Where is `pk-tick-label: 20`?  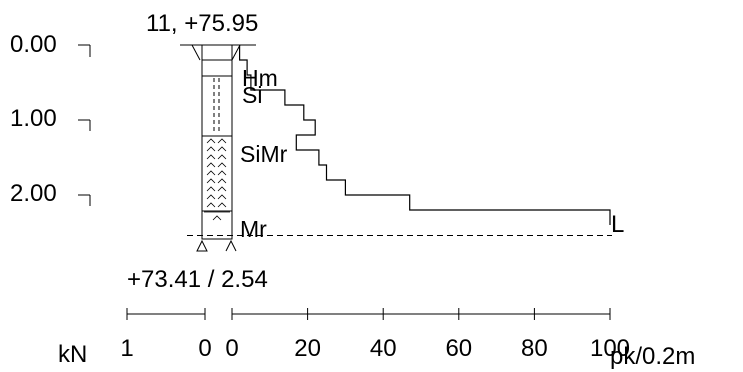 pk-tick-label: 20 is located at coordinates (307, 348).